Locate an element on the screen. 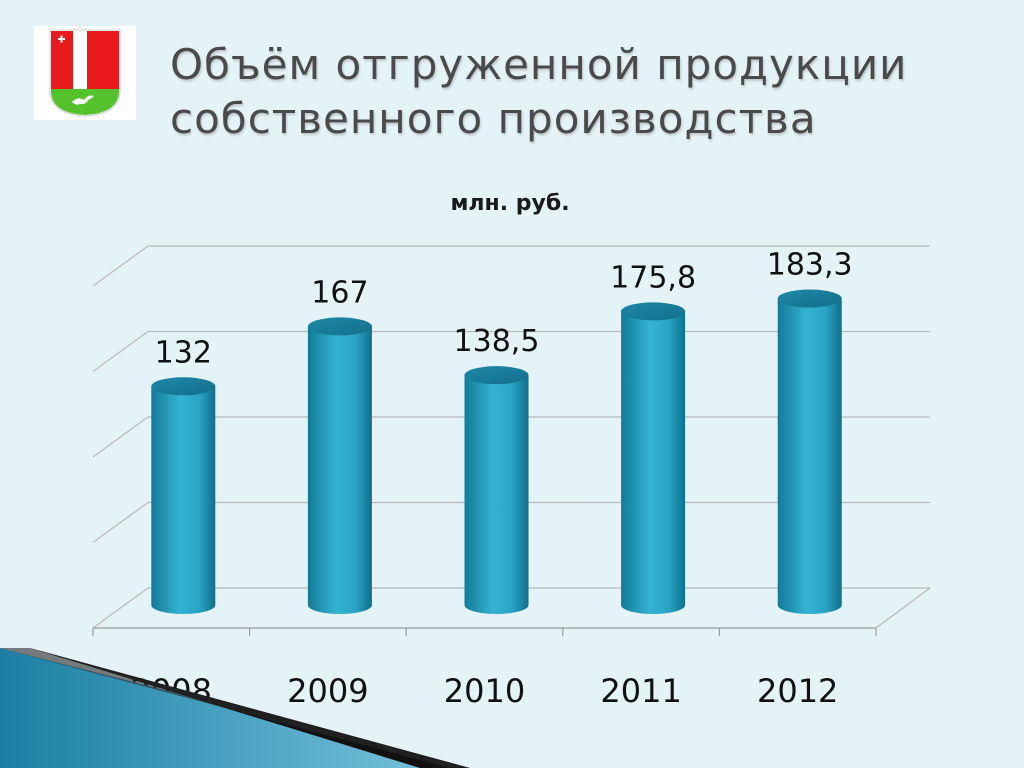 Image resolution: width=1024 pixels, height=768 pixels. bar-2010 is located at coordinates (496, 490).